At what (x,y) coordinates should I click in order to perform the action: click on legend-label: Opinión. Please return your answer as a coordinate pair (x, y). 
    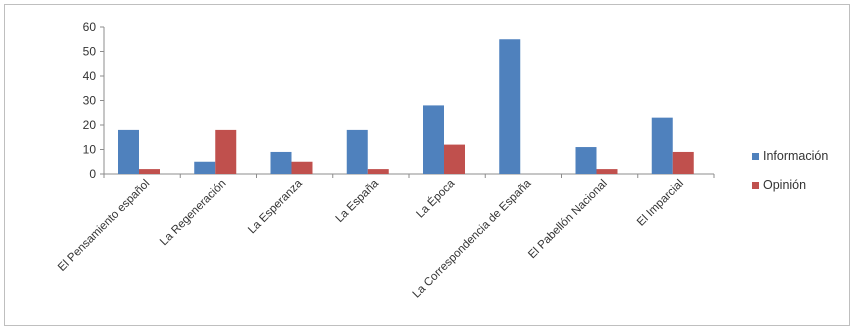
    Looking at the image, I should click on (784, 185).